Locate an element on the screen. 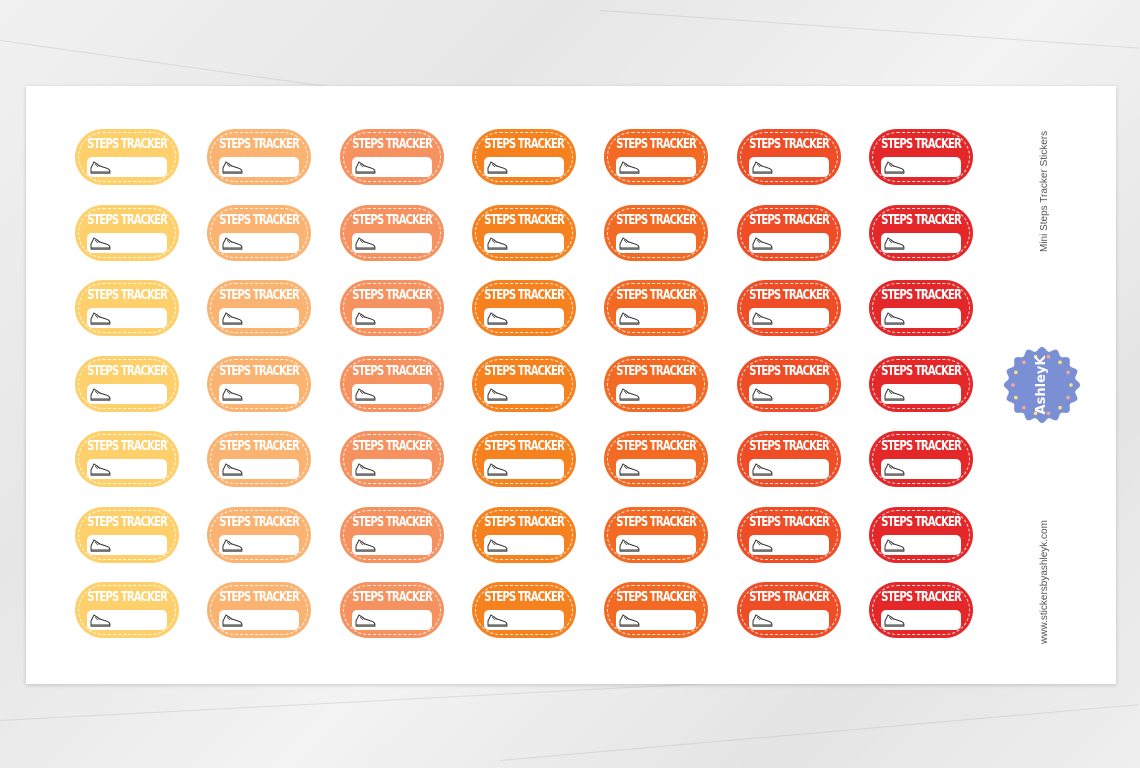  website-text: www.stickersbyashleyk.com is located at coordinates (1044, 582).